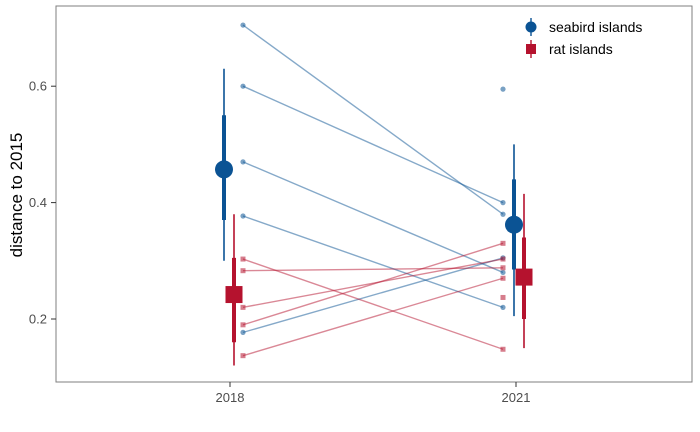 This screenshot has width=700, height=432. What do you see at coordinates (230, 397) in the screenshot?
I see `x-tick-label: 2018` at bounding box center [230, 397].